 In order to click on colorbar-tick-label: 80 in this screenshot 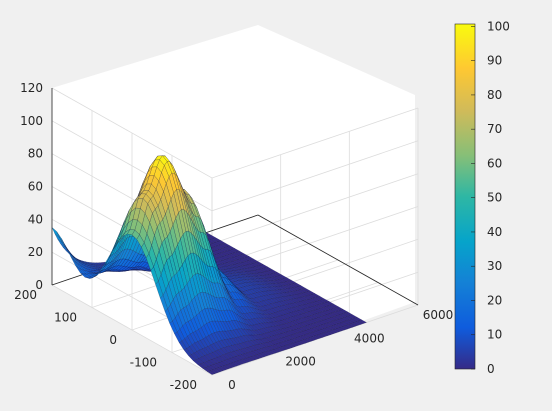, I will do `click(494, 95)`.